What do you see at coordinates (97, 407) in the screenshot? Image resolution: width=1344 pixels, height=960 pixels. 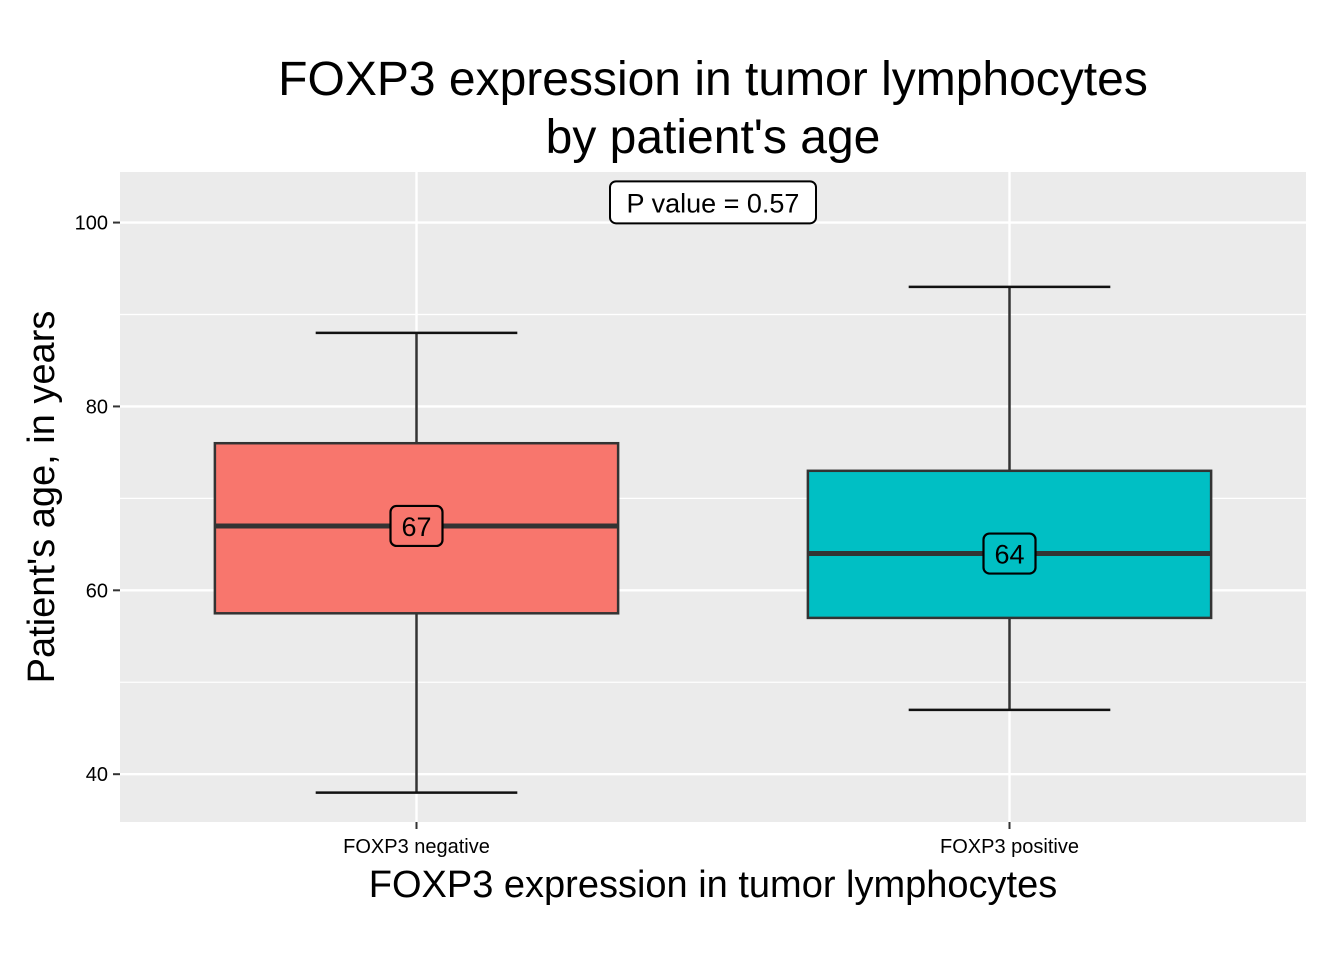 I see `y-tick-label: 80` at bounding box center [97, 407].